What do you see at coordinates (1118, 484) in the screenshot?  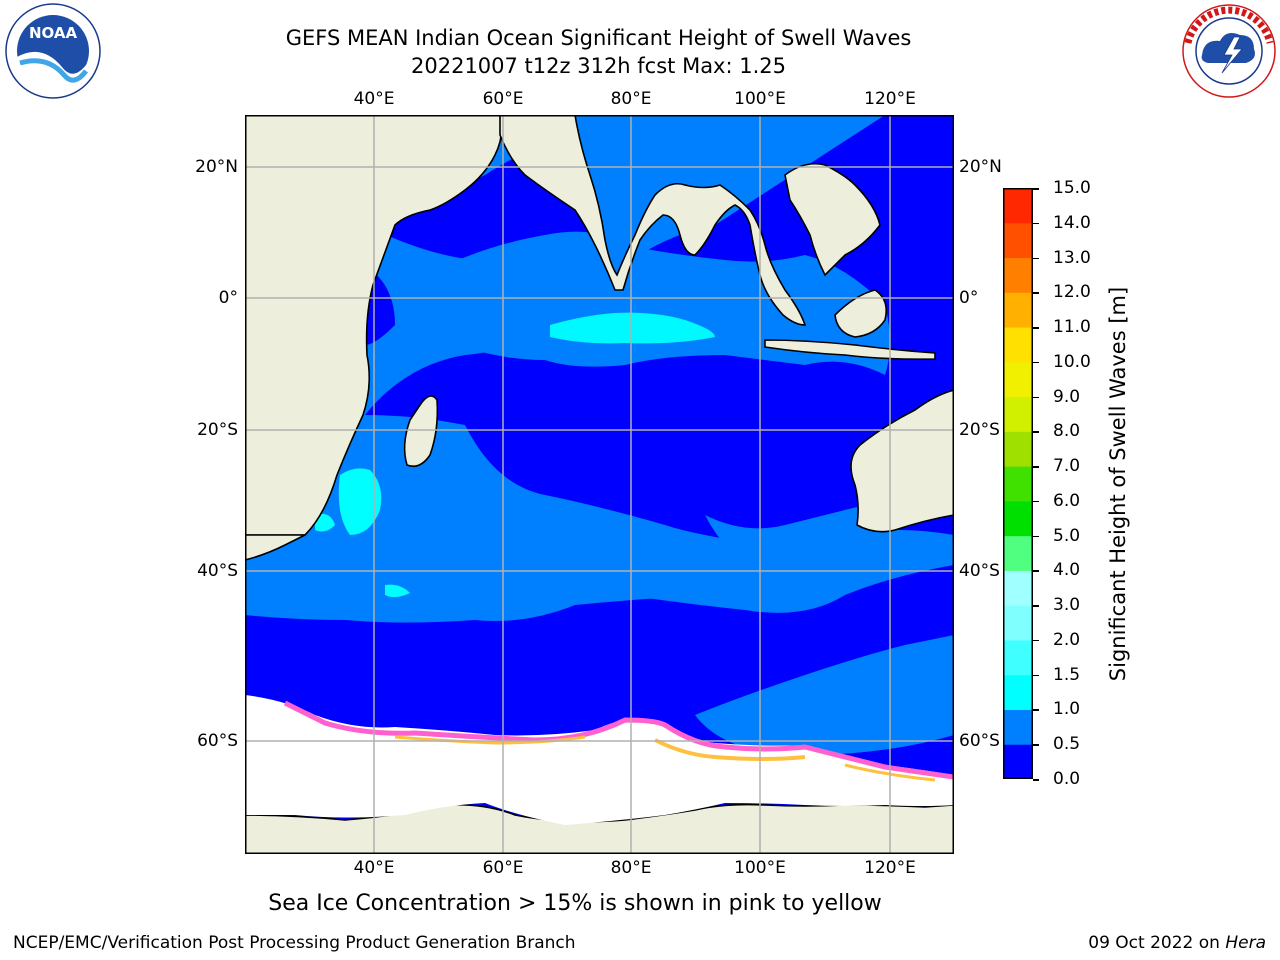 I see `colorbar-label: Significant Height of Swell Waves [m]` at bounding box center [1118, 484].